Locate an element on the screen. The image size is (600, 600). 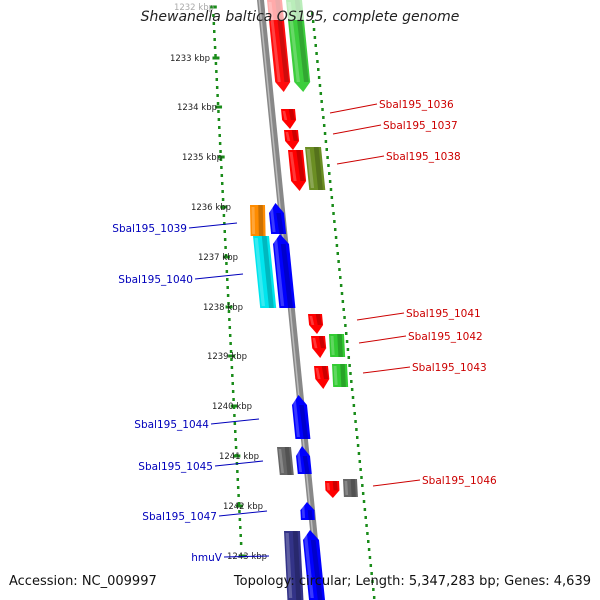
gene-label: Sbal195_1040 is located at coordinates (155, 280).